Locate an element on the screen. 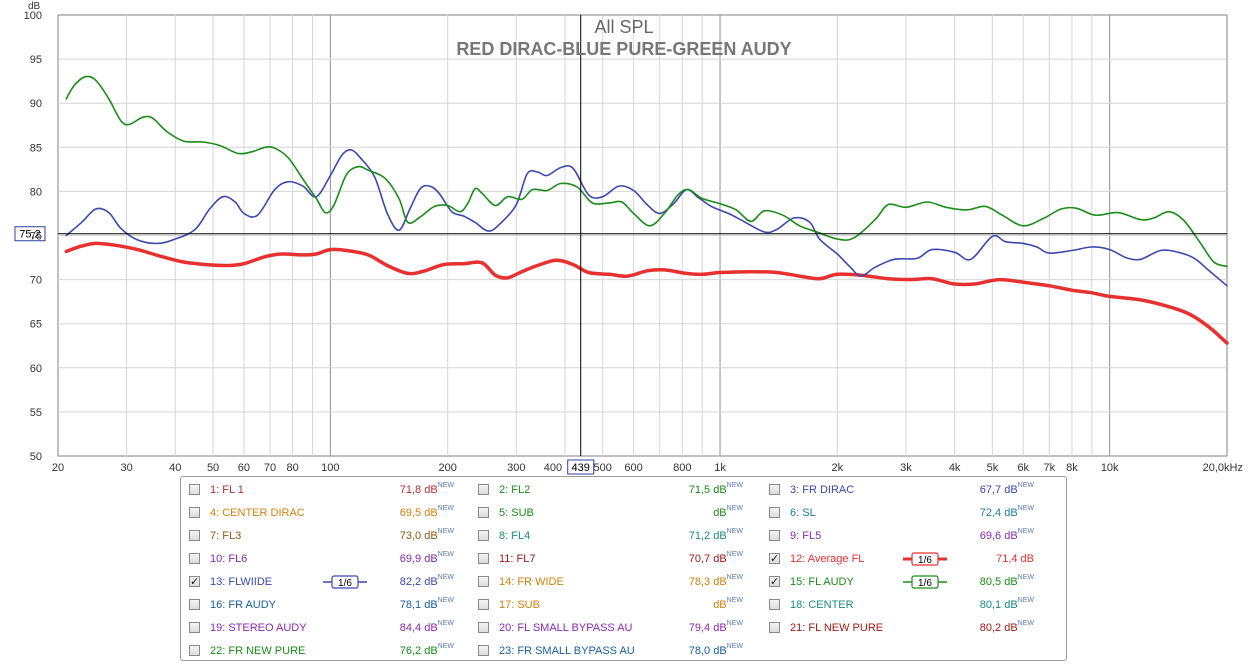 The height and width of the screenshot is (664, 1249). legend-value: 79,4 dBNEW is located at coordinates (705, 628).